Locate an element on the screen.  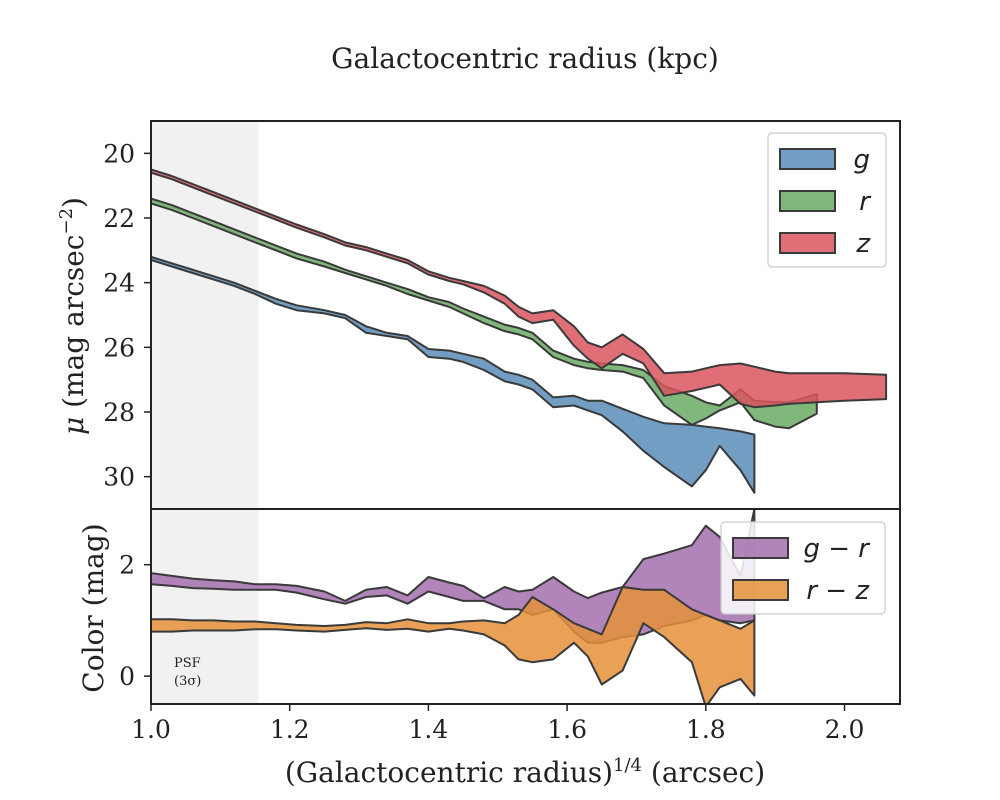
mu-legend-swatch-g is located at coordinates (807, 159).